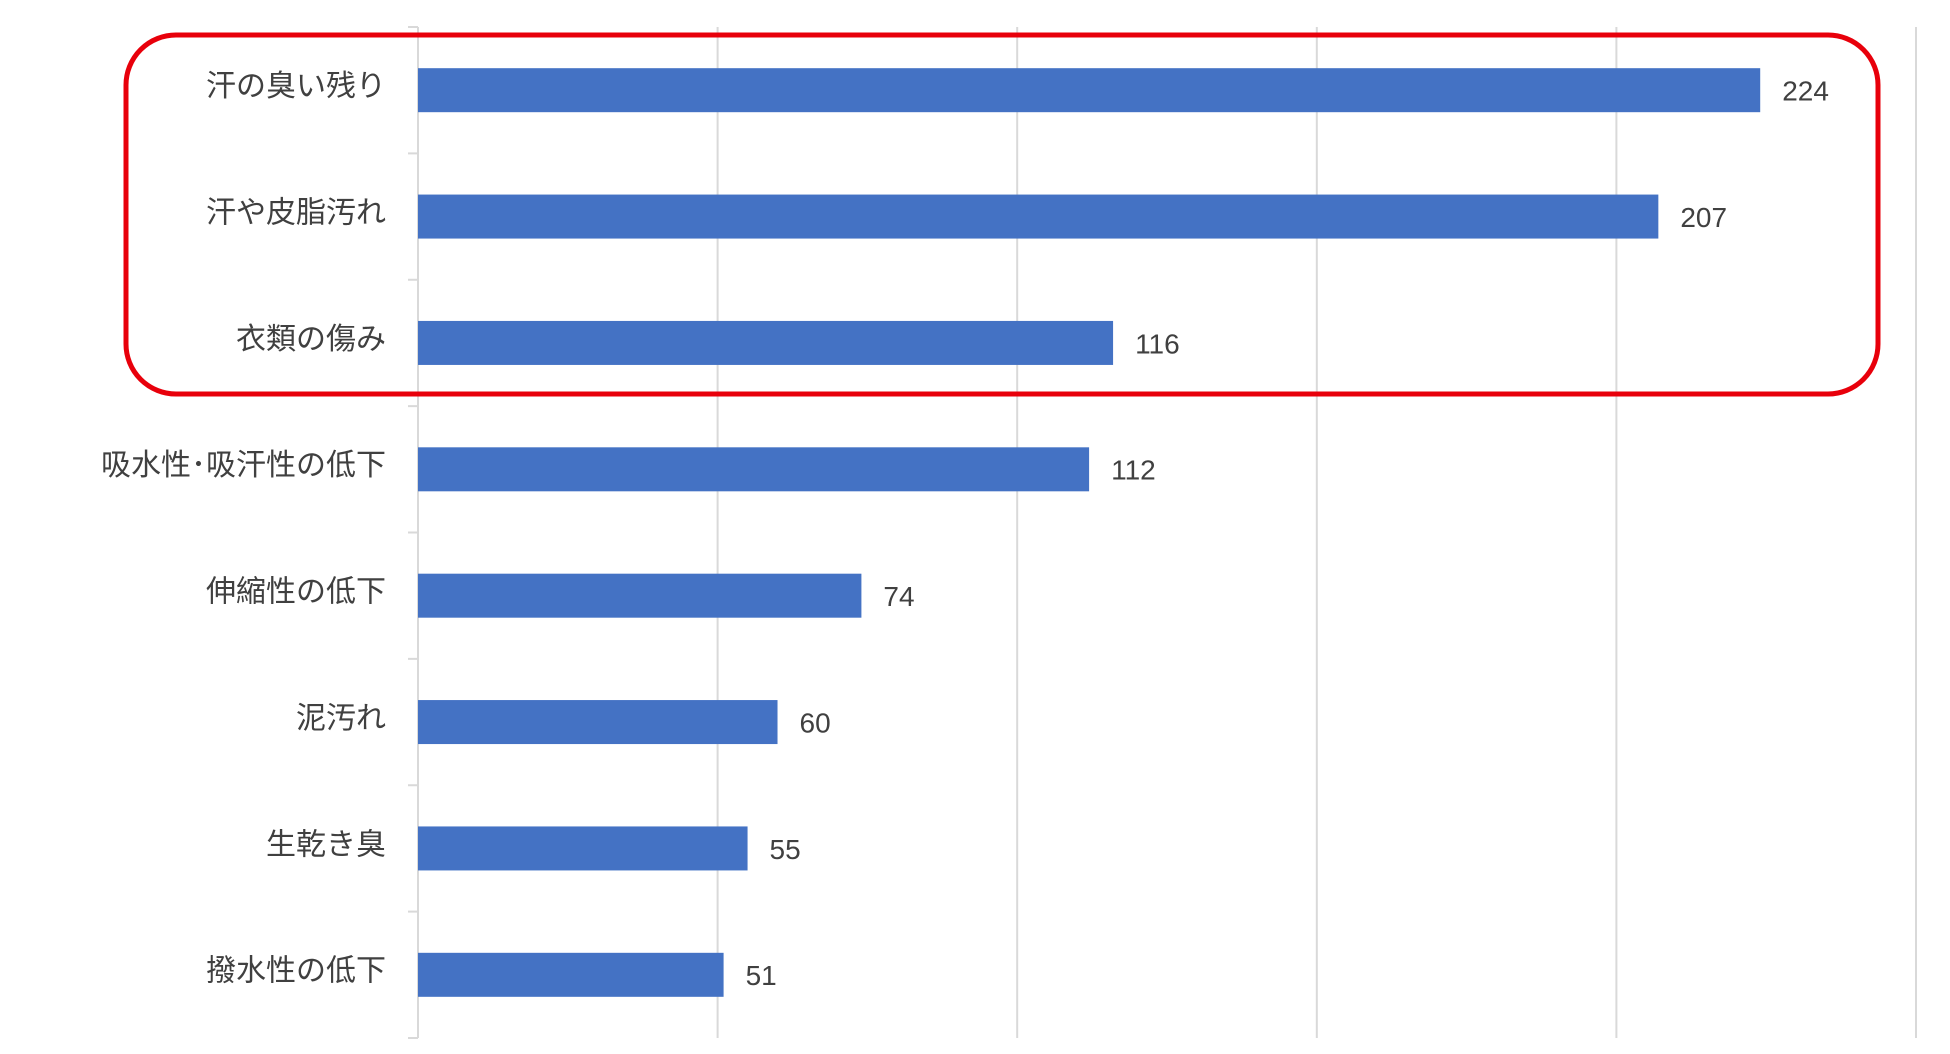 This screenshot has width=1950, height=1054. Describe the element at coordinates (761, 975) in the screenshot. I see `data-label: 51` at that location.